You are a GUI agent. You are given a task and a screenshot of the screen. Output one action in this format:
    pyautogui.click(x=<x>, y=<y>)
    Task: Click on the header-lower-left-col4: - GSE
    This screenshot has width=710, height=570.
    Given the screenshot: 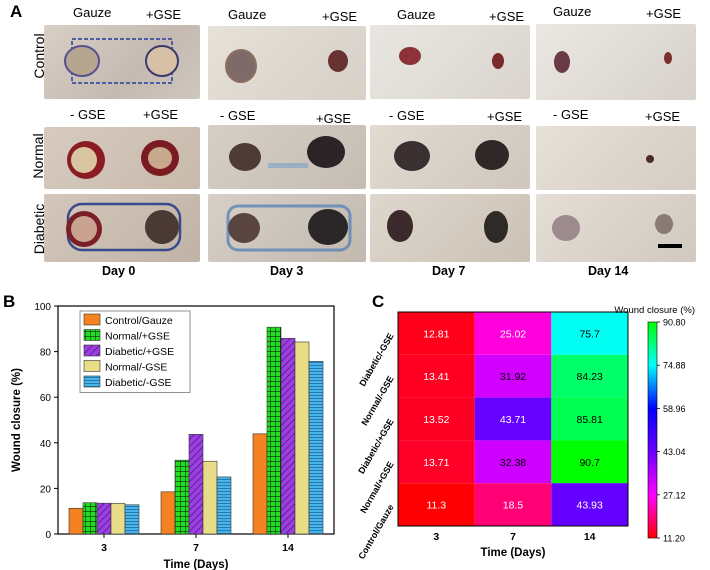 What is the action you would take?
    pyautogui.click(x=571, y=114)
    